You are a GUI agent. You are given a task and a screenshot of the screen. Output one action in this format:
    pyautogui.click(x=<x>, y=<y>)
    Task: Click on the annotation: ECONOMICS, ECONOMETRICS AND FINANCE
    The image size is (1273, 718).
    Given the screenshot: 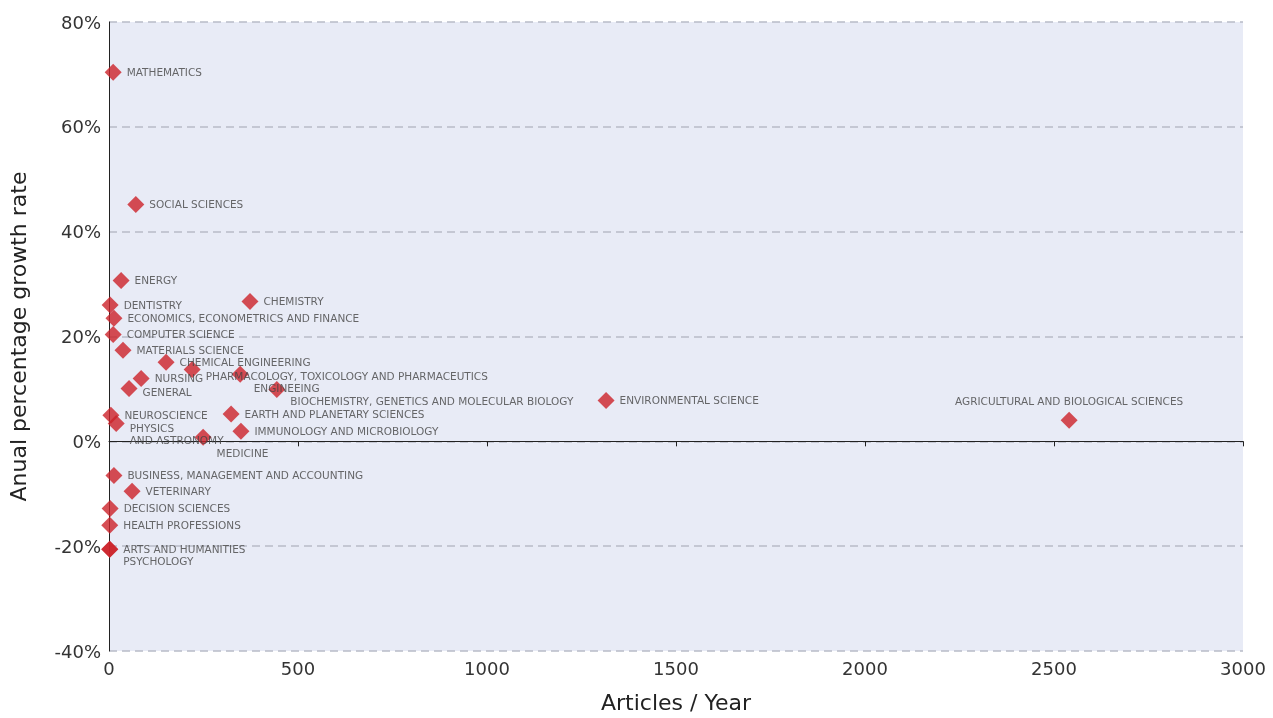 What is the action you would take?
    pyautogui.click(x=243, y=318)
    